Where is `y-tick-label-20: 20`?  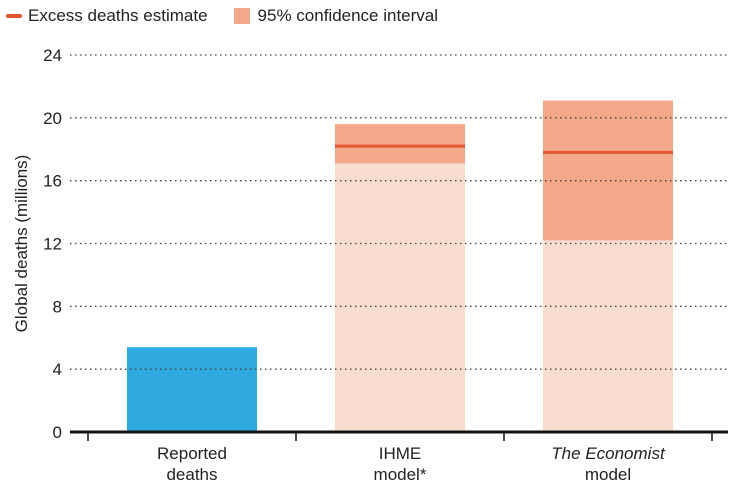 y-tick-label-20: 20 is located at coordinates (52, 118).